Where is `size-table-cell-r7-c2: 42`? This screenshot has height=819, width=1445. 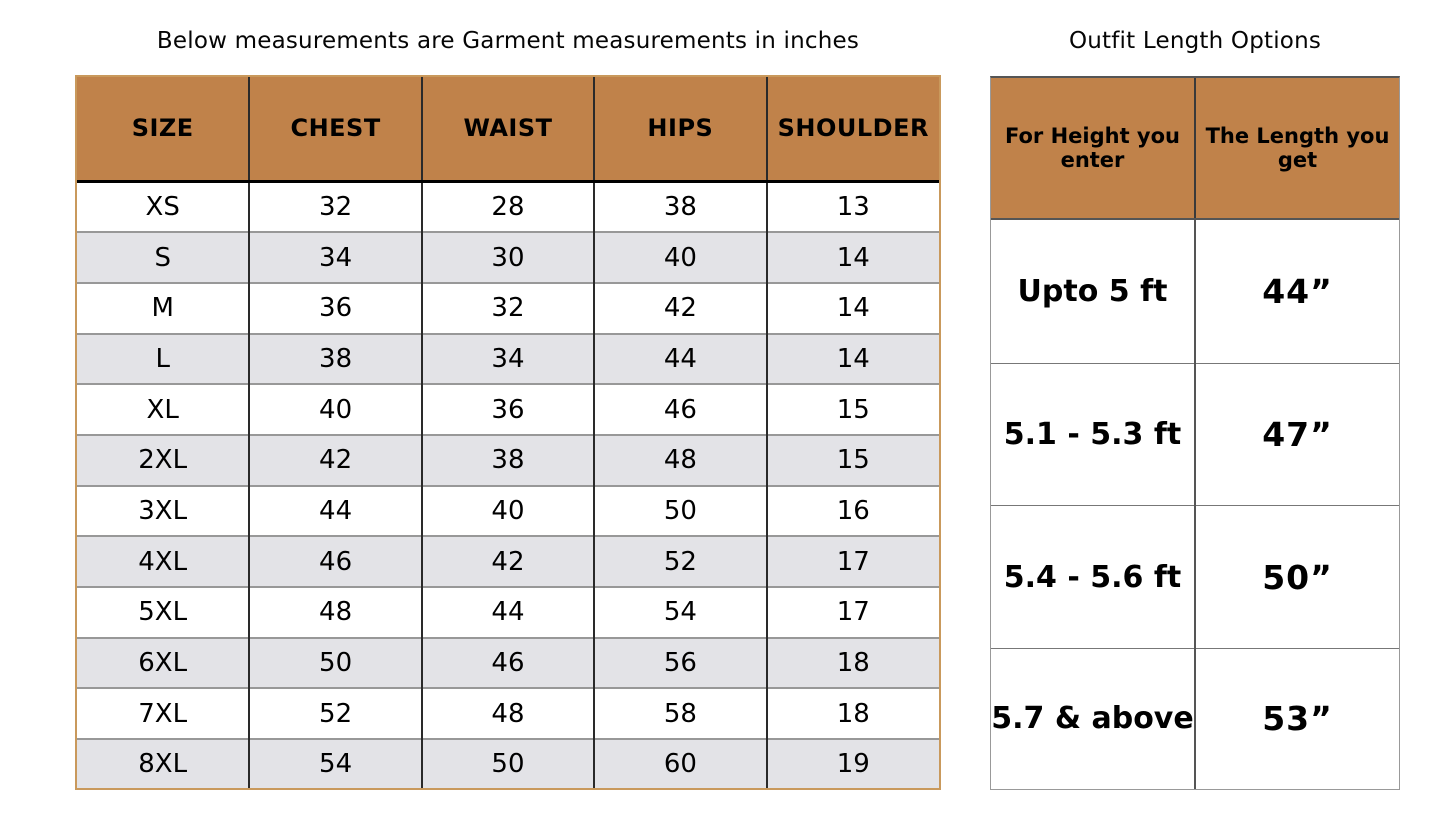
size-table-cell-r7-c2: 42 is located at coordinates (508, 561).